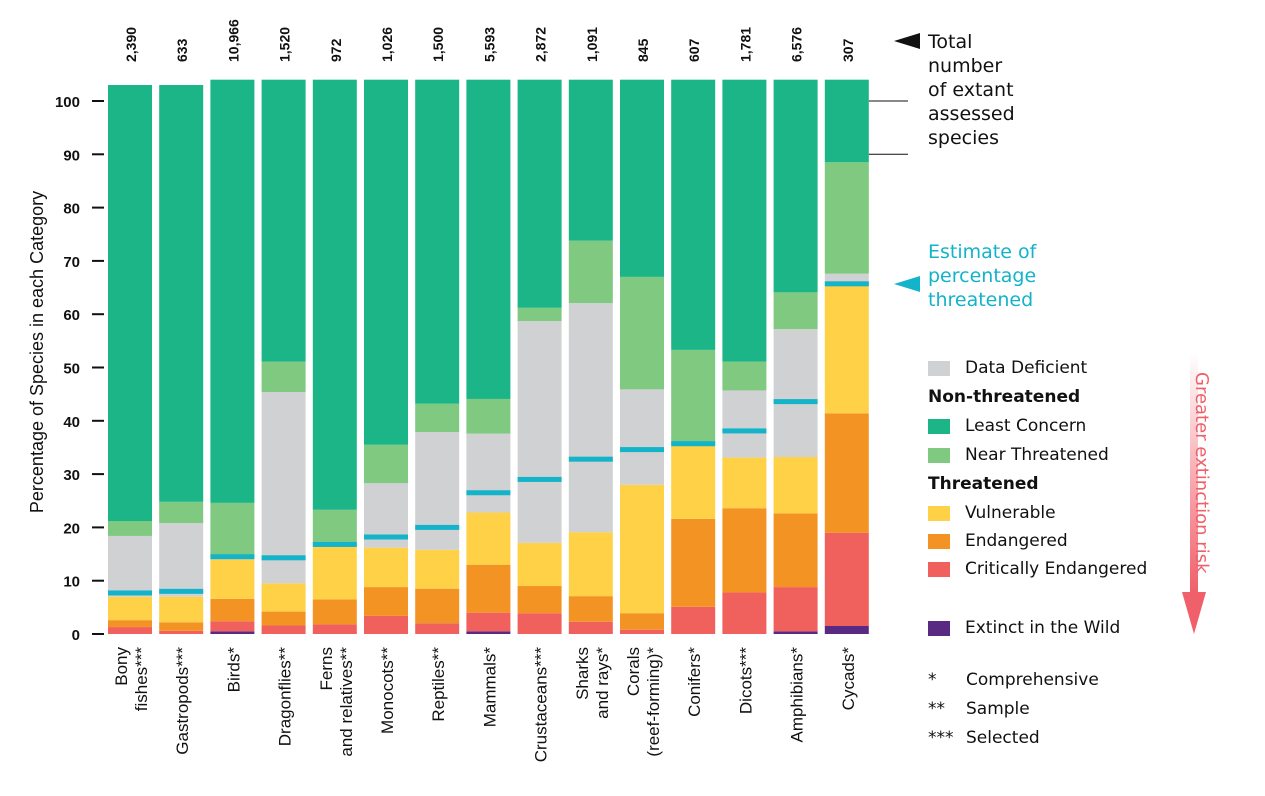 Image resolution: width=1265 pixels, height=796 pixels. I want to click on x-category-label: Bonyfishes***, so click(131, 679).